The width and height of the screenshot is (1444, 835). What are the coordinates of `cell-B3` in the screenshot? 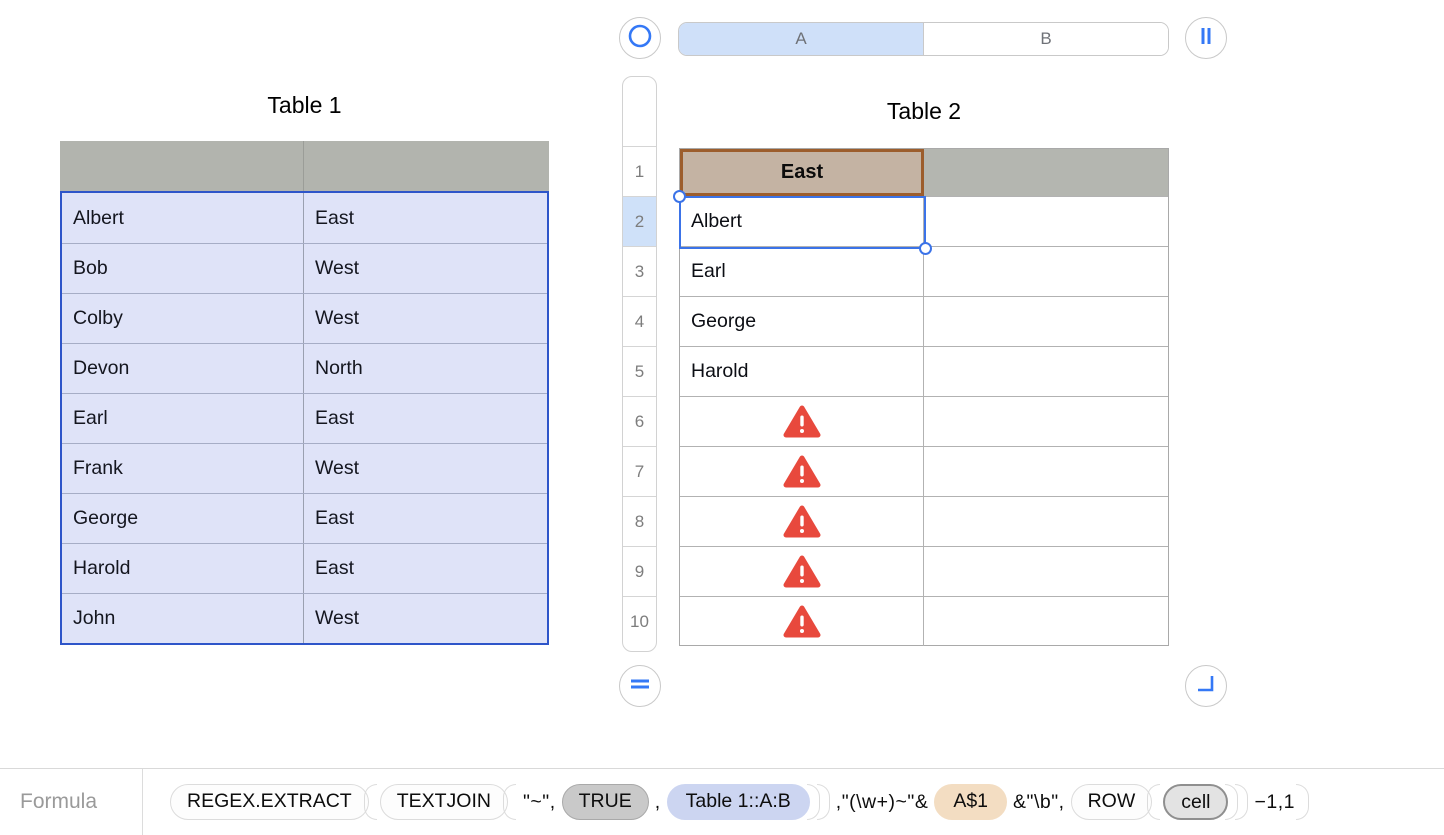 It's located at (1046, 271).